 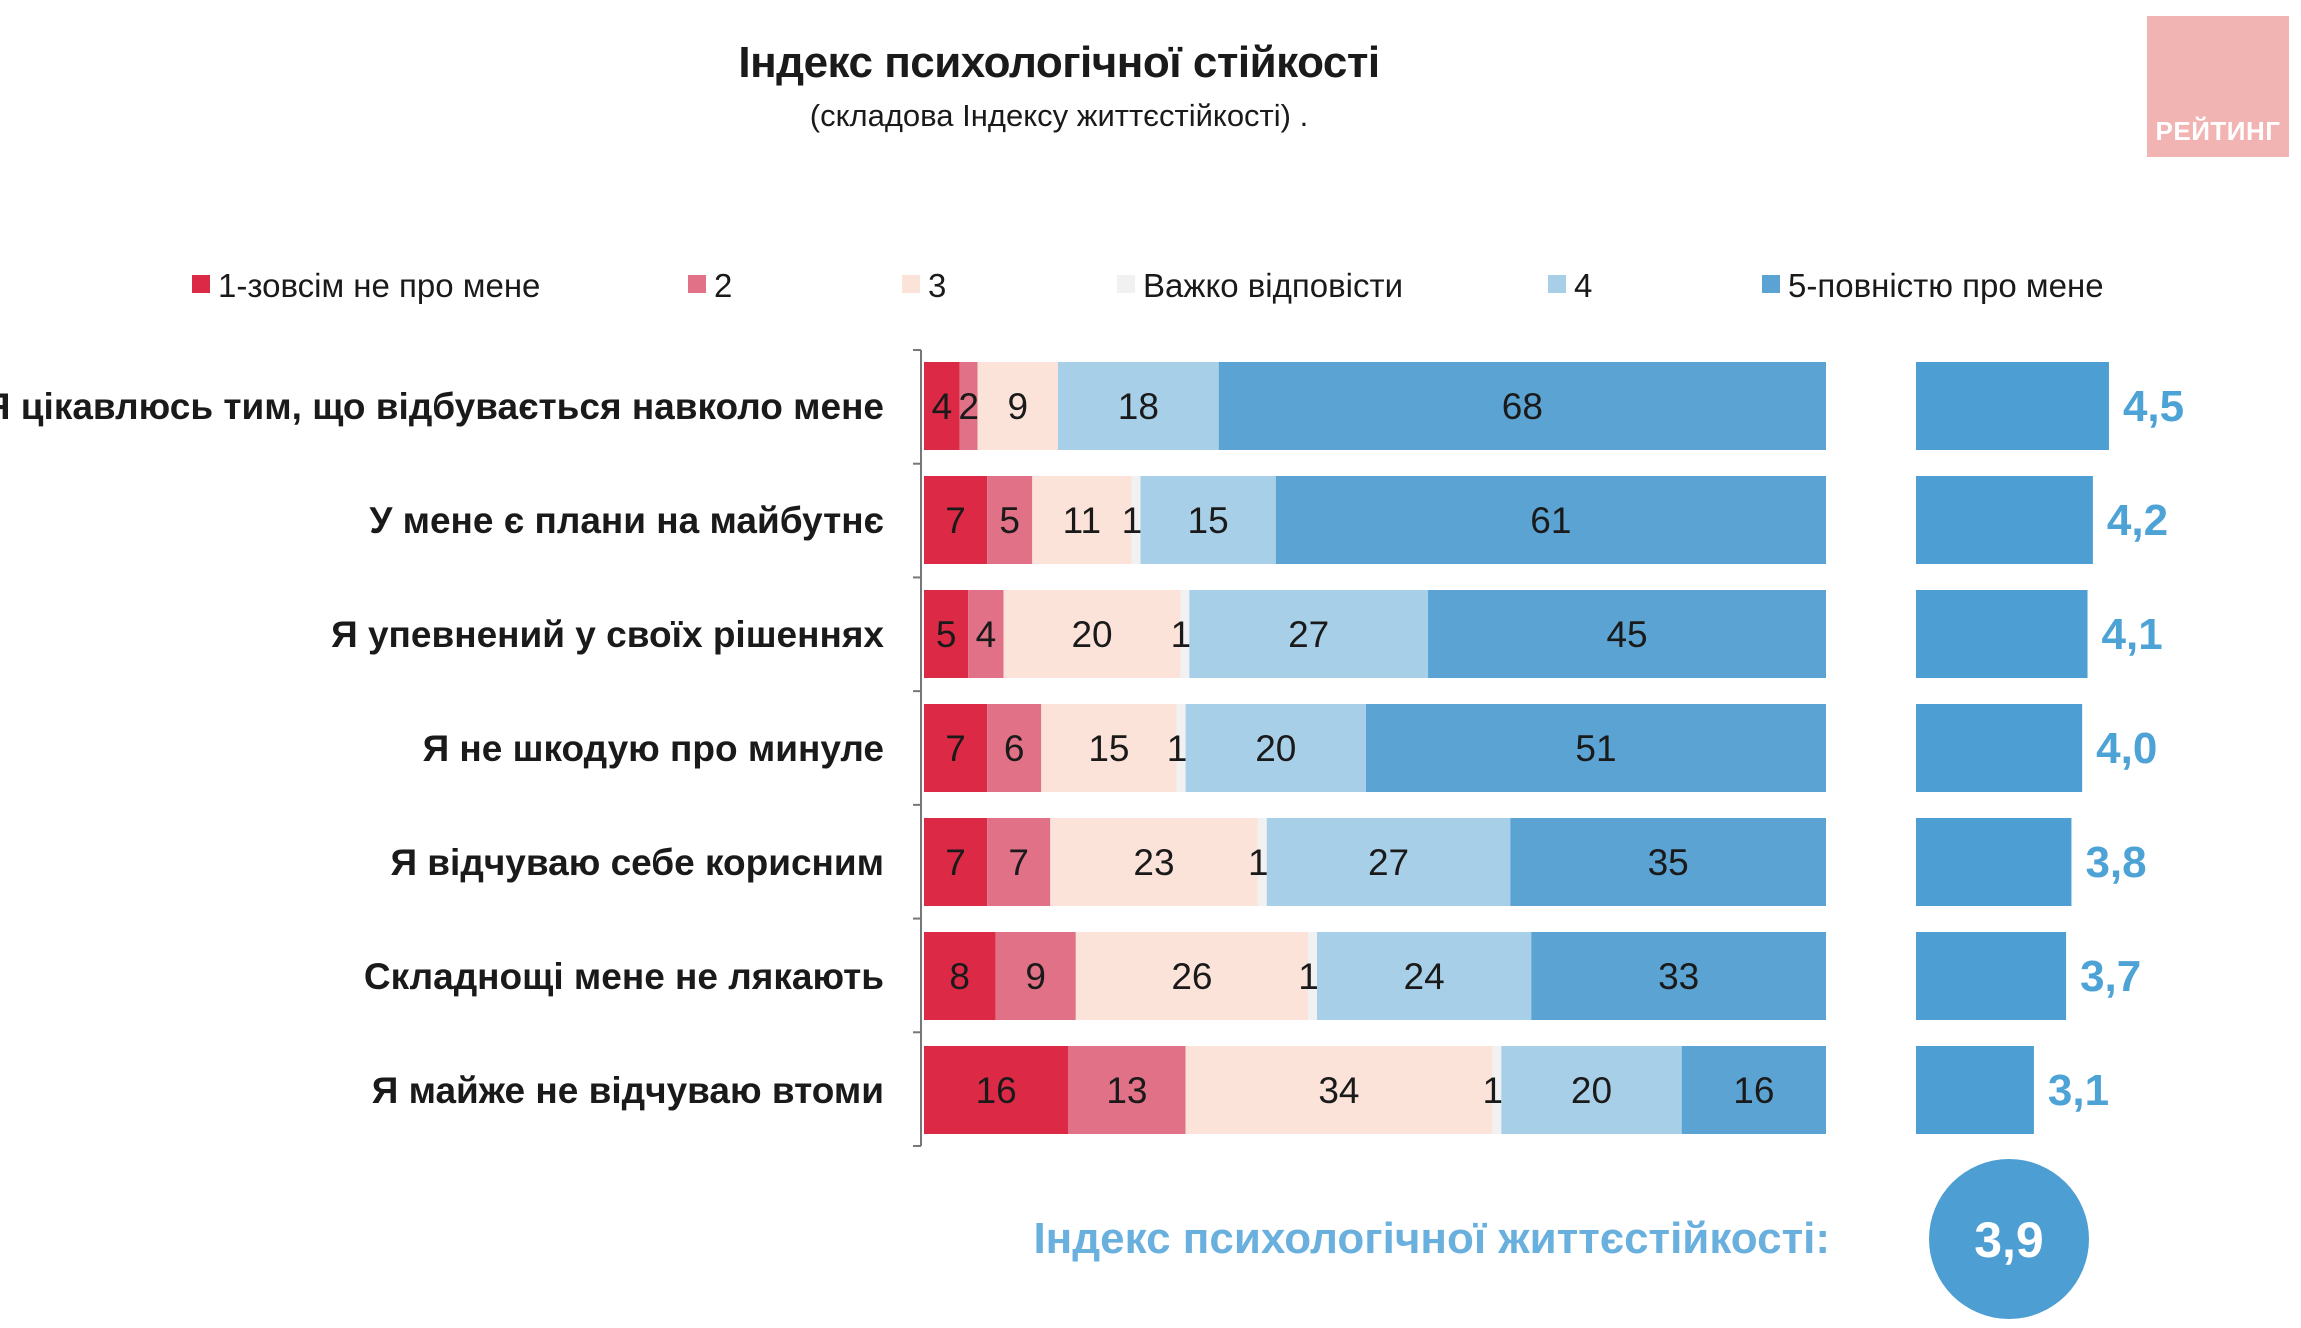 What do you see at coordinates (2218, 86) in the screenshot?
I see `rating-logo: РЕЙТИНГ` at bounding box center [2218, 86].